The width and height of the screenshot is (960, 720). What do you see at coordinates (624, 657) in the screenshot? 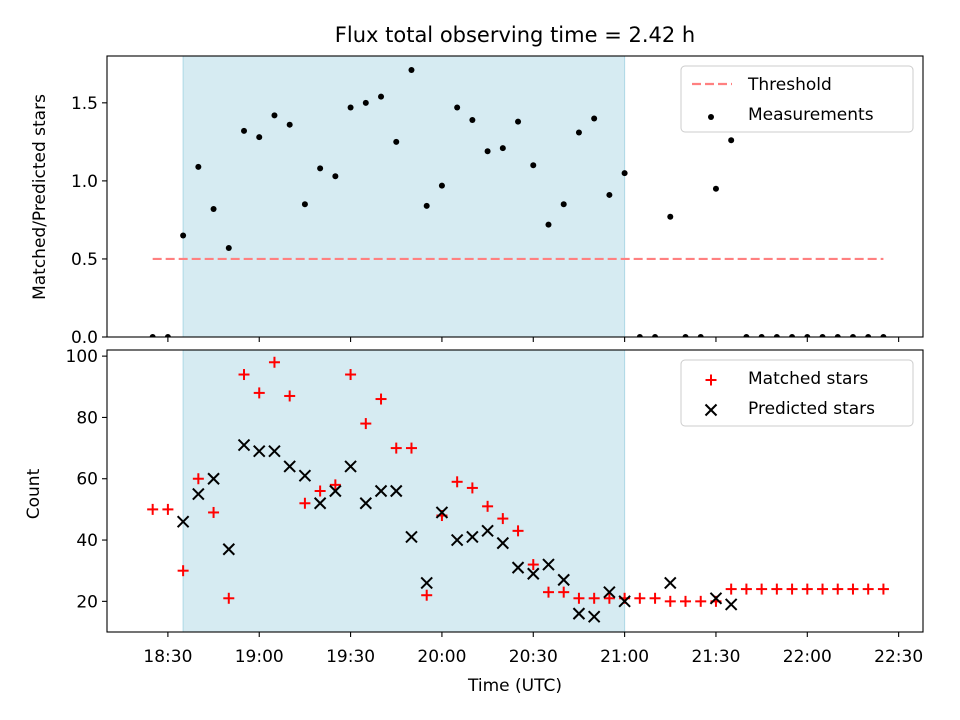
I see `x-tick-label: 21:00` at bounding box center [624, 657].